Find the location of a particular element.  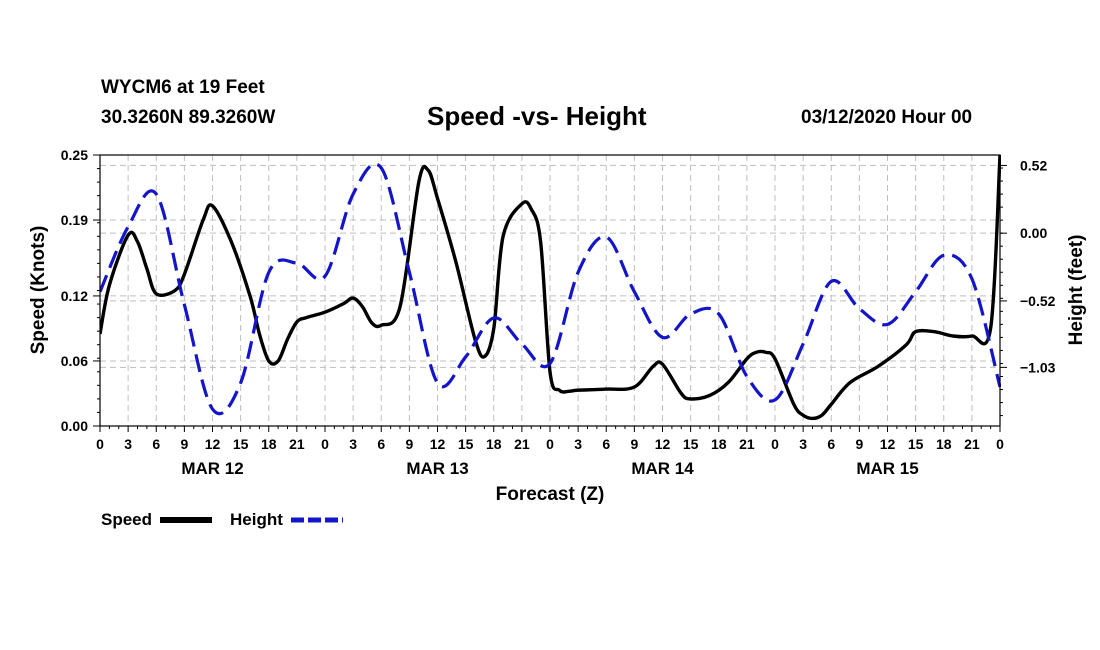

y2-tick-label: −1.03 is located at coordinates (1038, 367).